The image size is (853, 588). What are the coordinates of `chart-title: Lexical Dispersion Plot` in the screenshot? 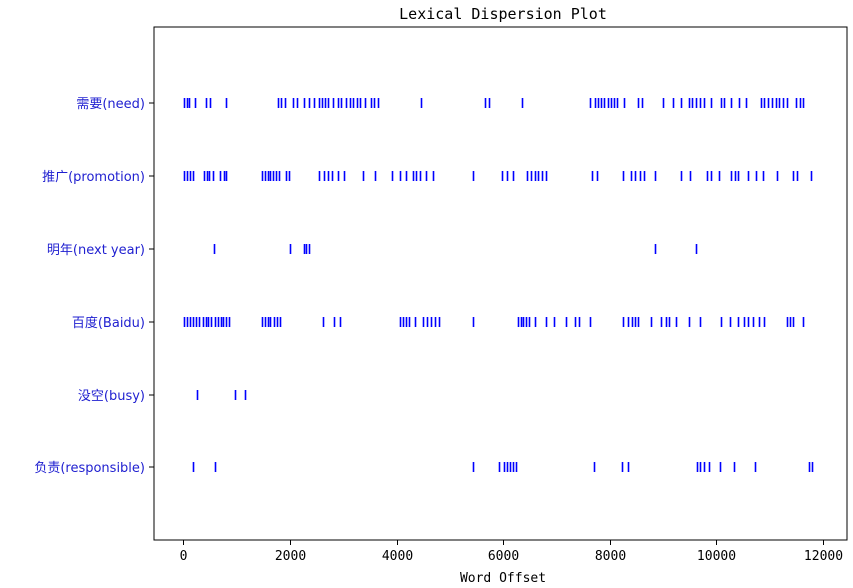 It's located at (503, 14).